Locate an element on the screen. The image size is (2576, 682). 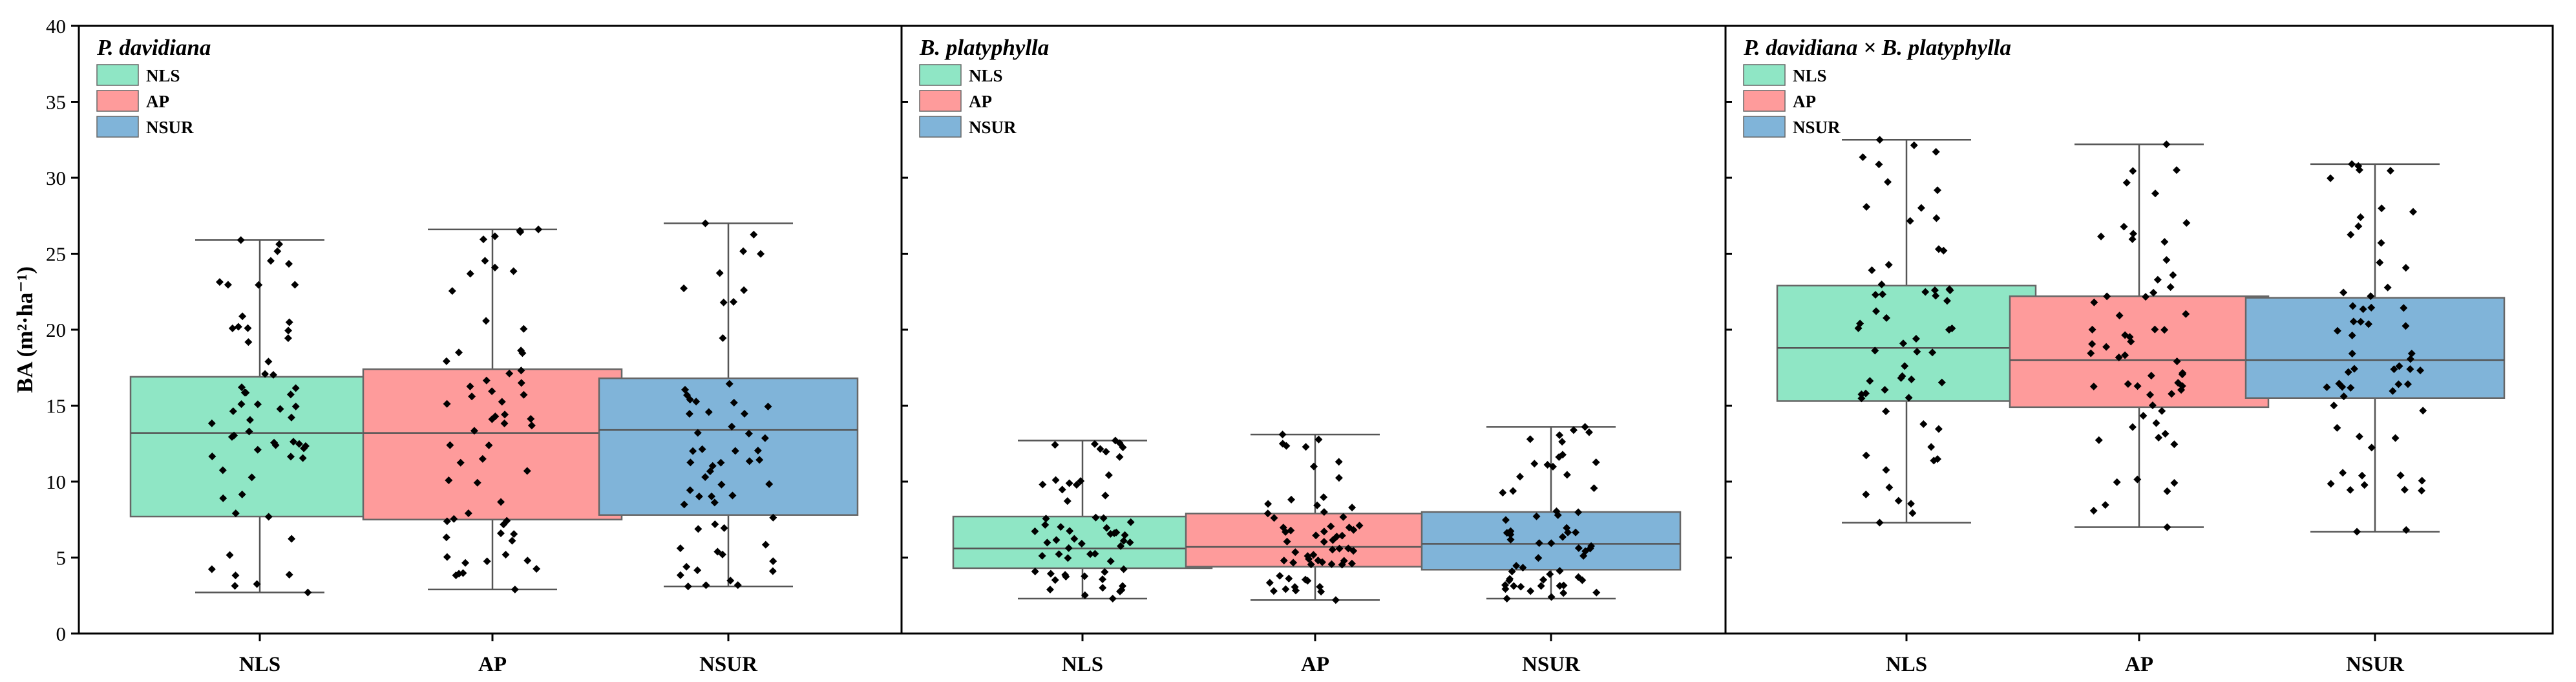
jitter-points is located at coordinates (2139, 335).